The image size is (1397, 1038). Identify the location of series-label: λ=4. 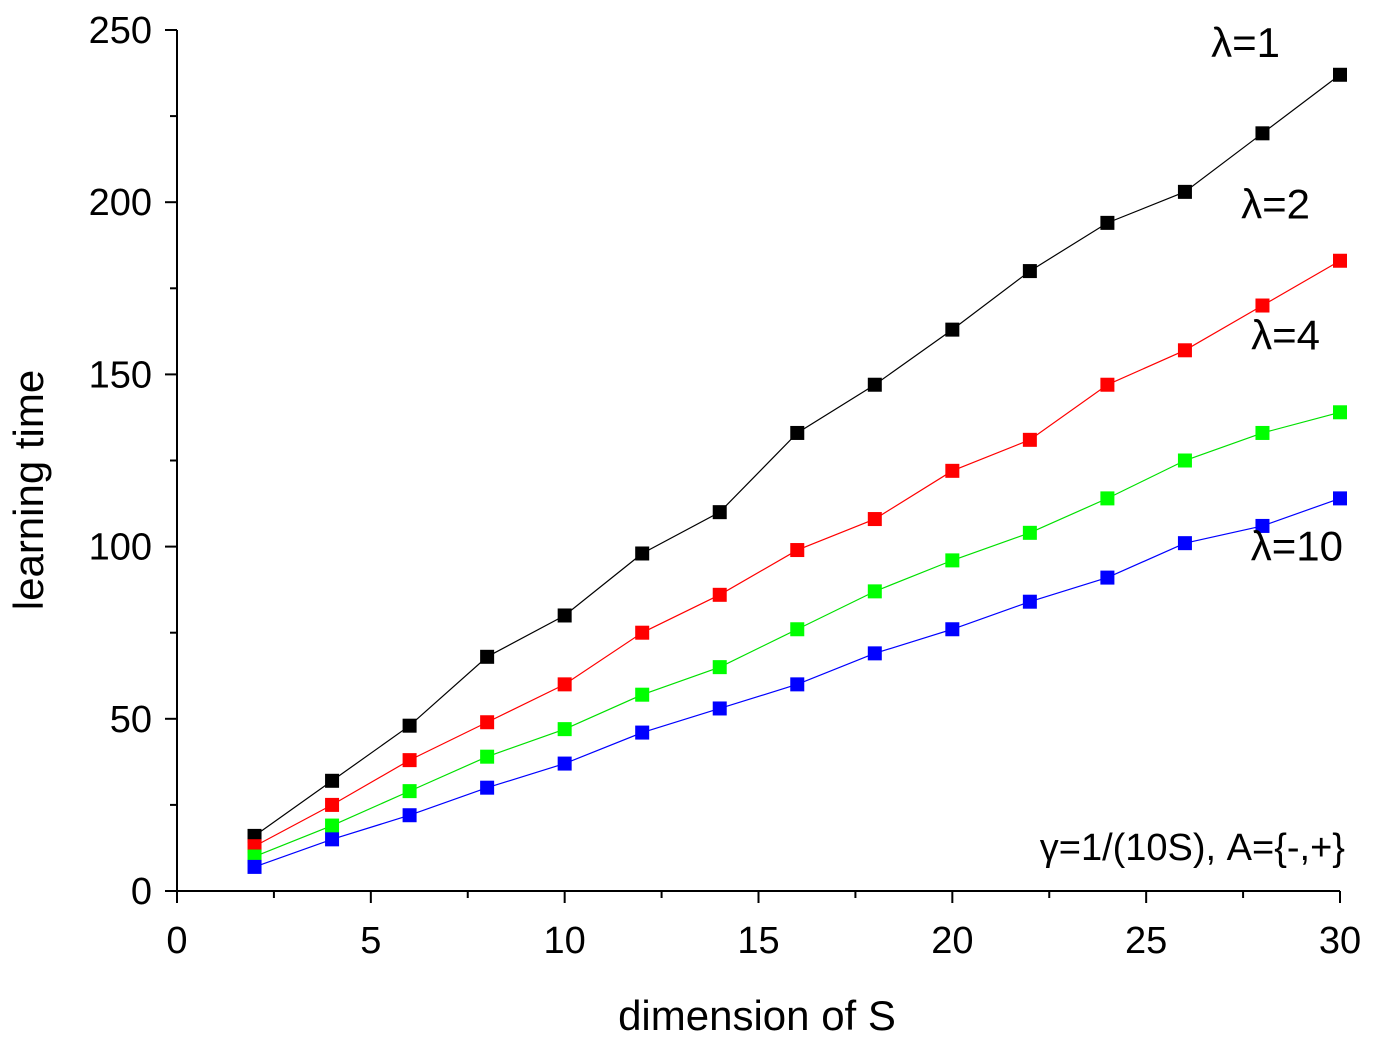
(1285, 334).